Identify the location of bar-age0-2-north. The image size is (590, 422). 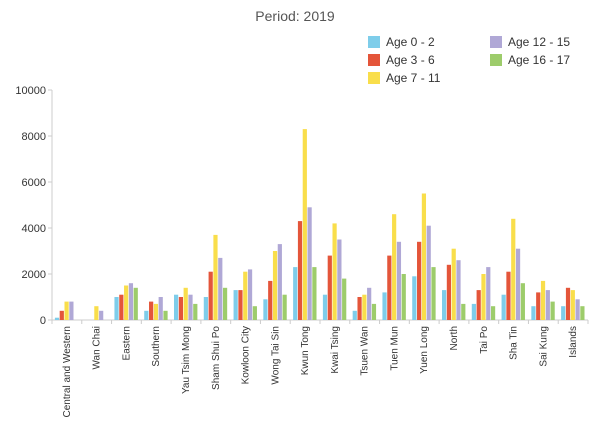
(444, 305).